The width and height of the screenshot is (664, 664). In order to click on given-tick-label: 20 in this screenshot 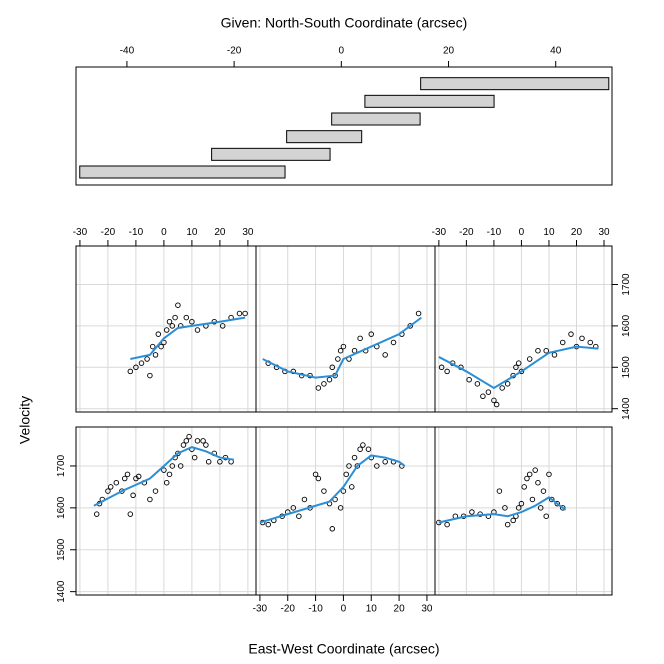, I will do `click(449, 51)`.